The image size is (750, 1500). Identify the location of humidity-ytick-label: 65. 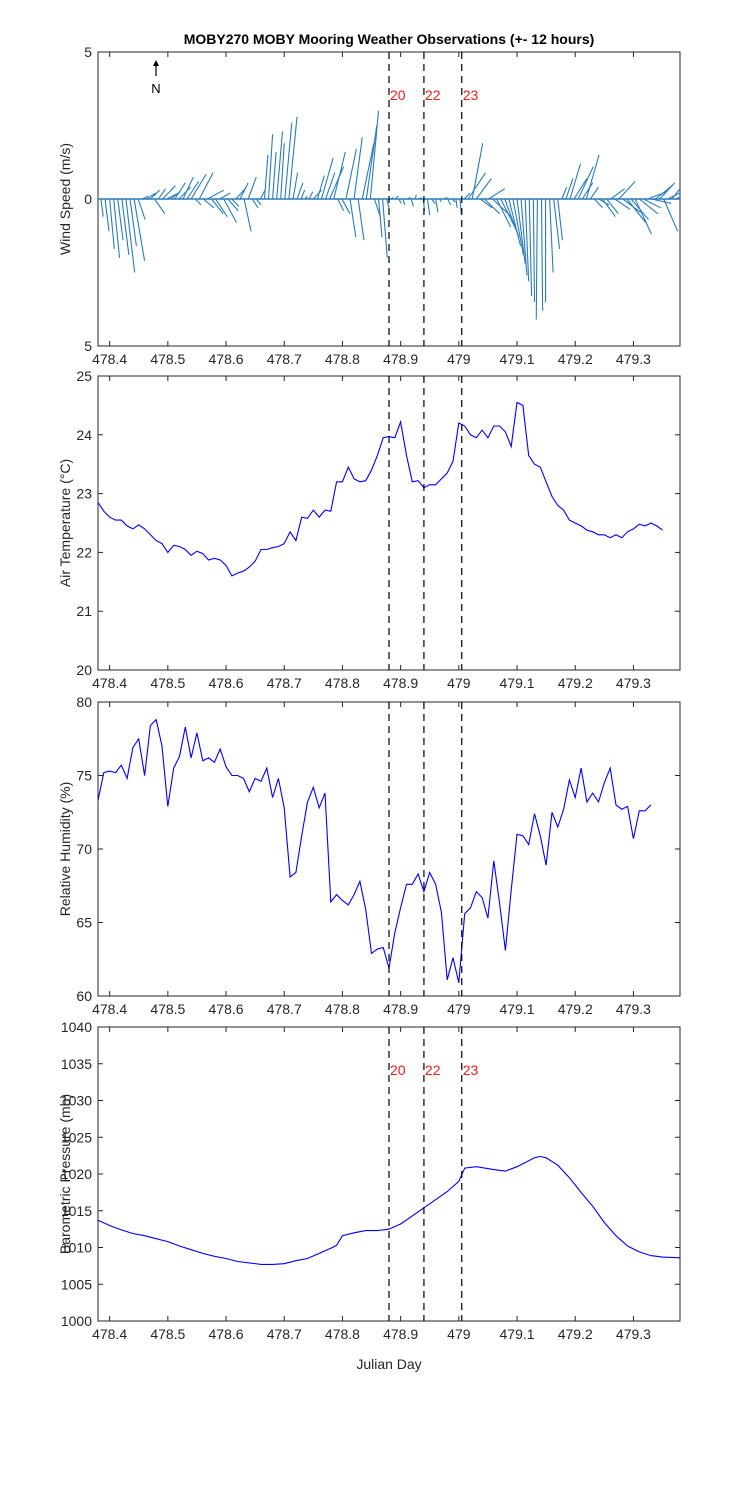
(84, 923).